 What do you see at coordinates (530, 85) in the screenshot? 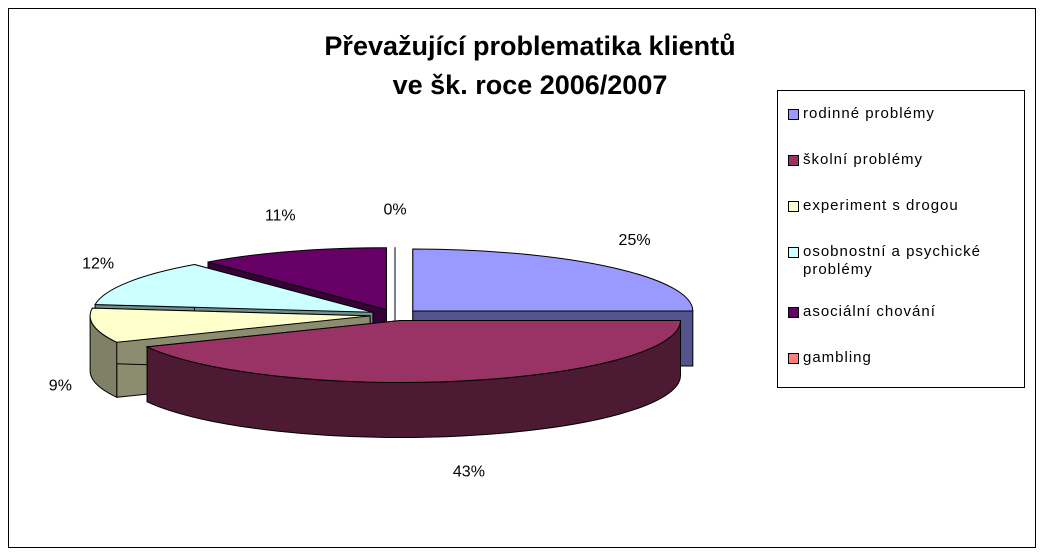
I see `chart-title: ve šk. roce 2006/2007` at bounding box center [530, 85].